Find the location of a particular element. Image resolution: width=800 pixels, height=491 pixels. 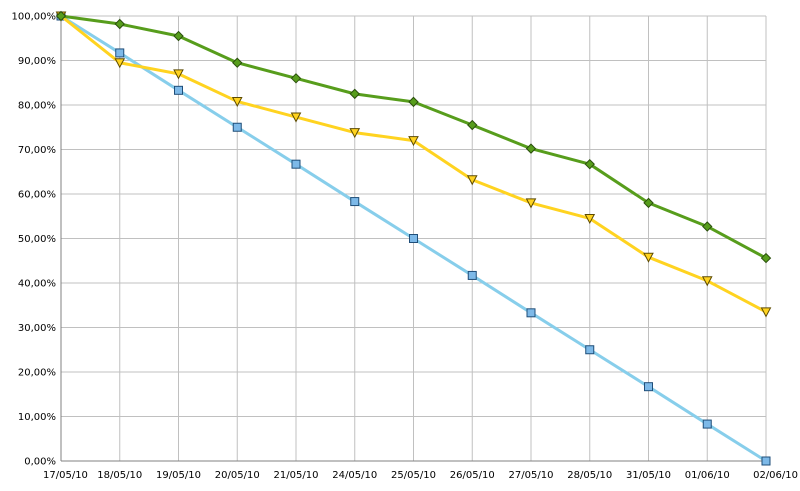

x-tick-label: 19/05/10 is located at coordinates (178, 475).